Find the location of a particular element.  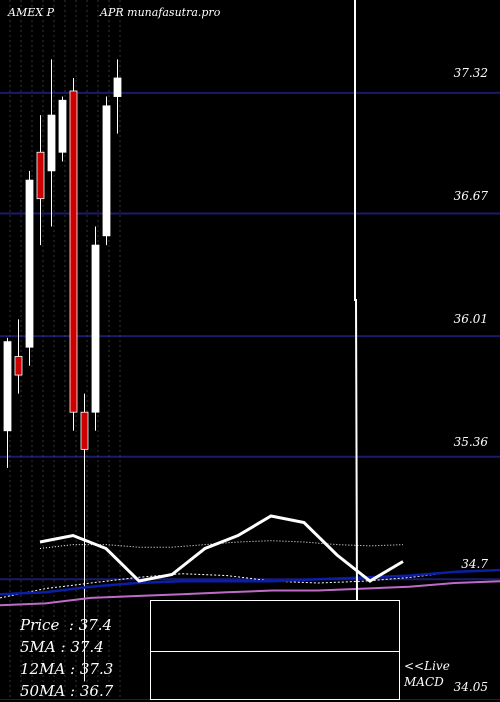

legend-row-5ma: 5MA : 37.4 is located at coordinates (62, 647).